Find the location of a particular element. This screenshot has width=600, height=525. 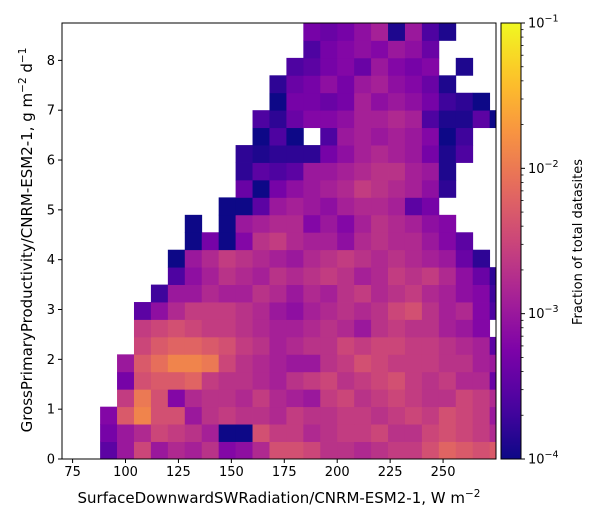

colorbar-frame is located at coordinates (511, 241).